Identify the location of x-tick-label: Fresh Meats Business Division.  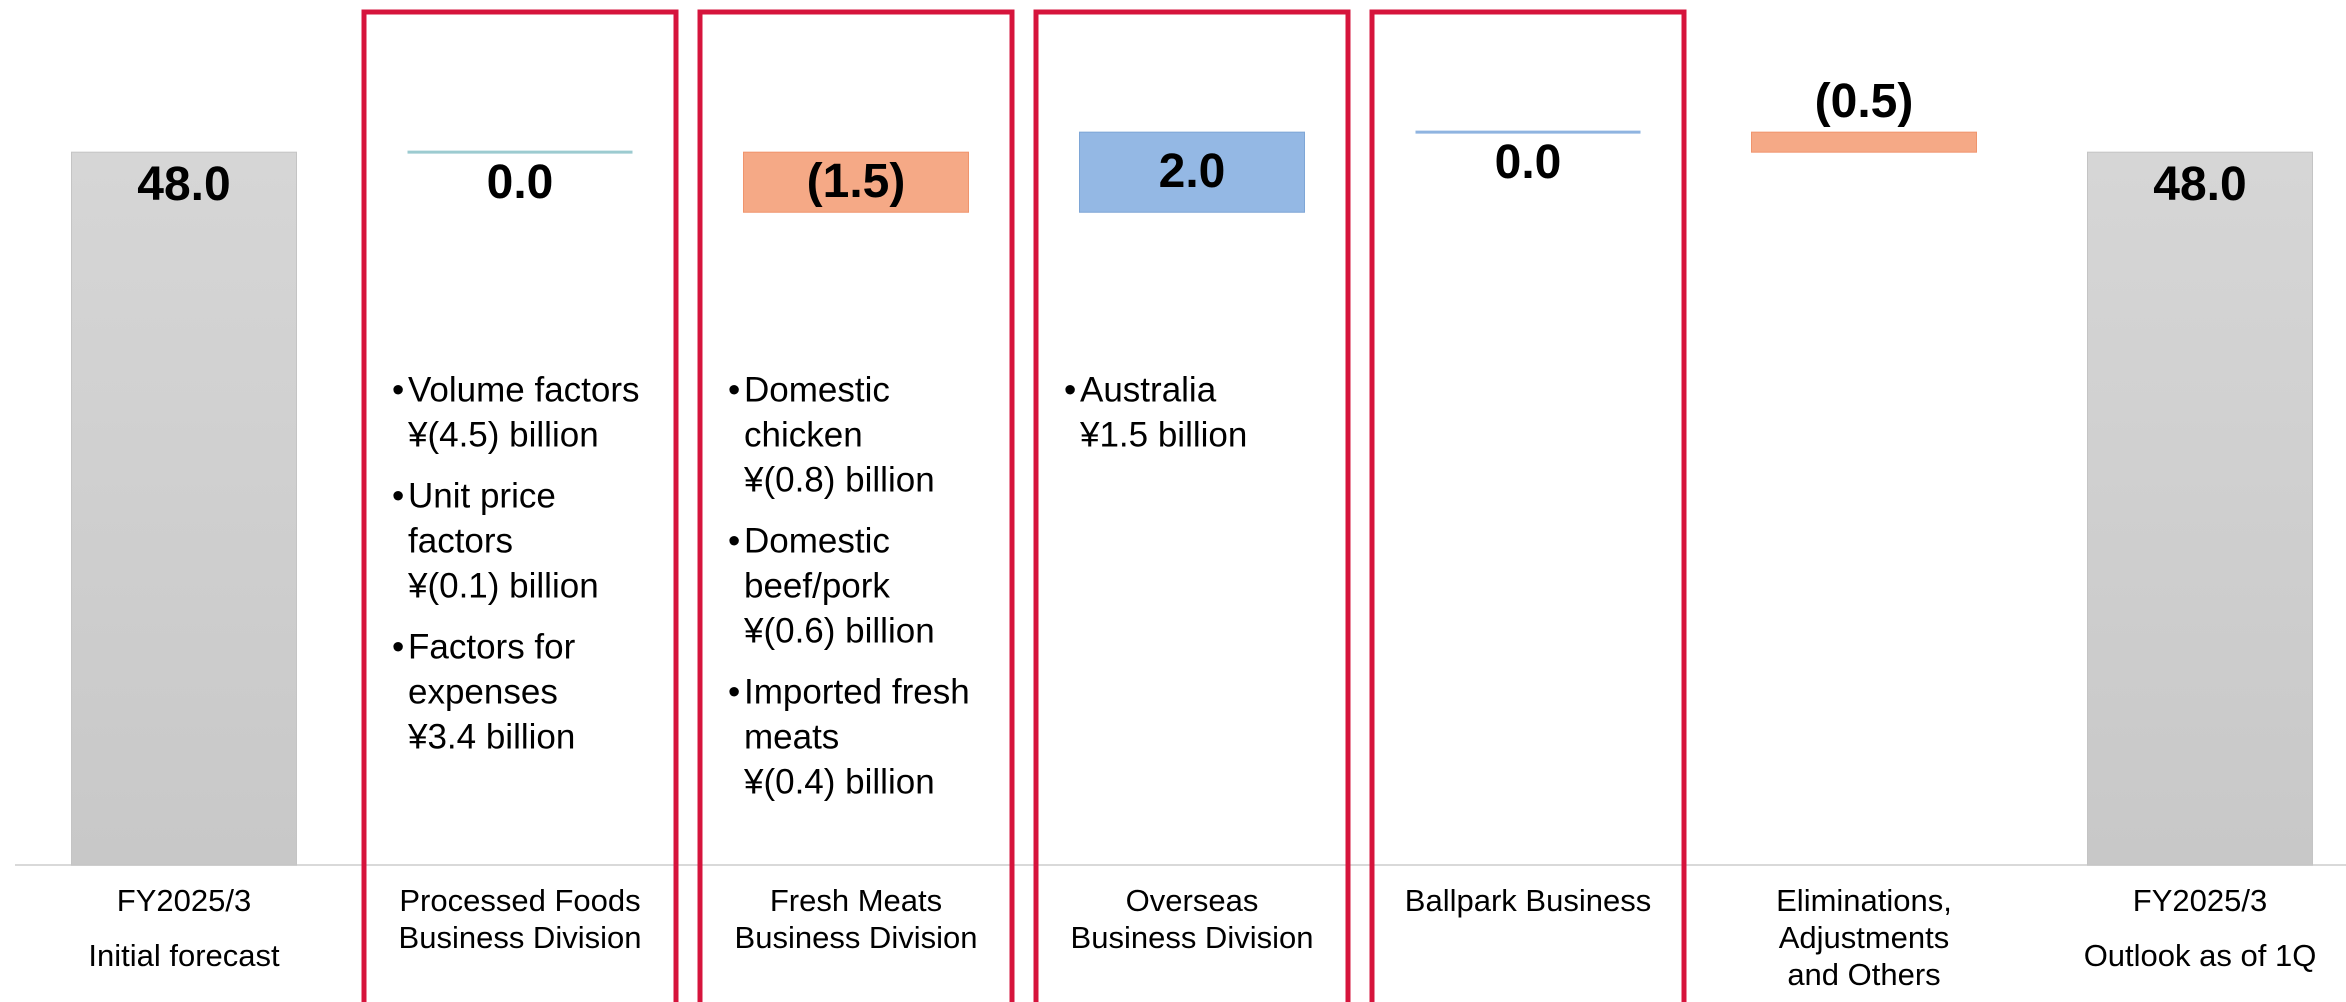
(856, 919).